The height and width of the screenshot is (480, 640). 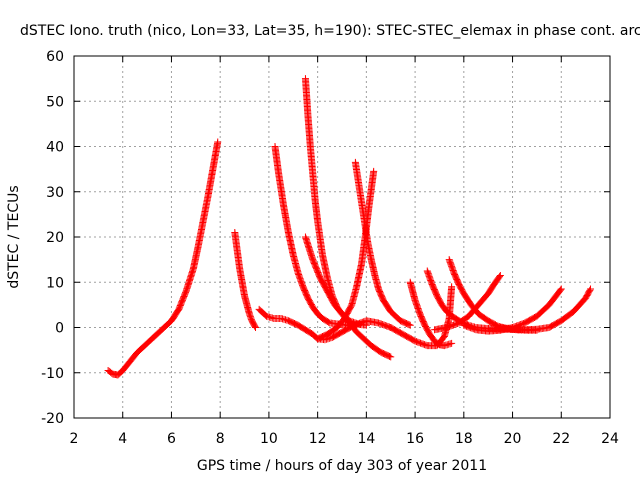 I want to click on x-tick-label: 6, so click(x=171, y=439).